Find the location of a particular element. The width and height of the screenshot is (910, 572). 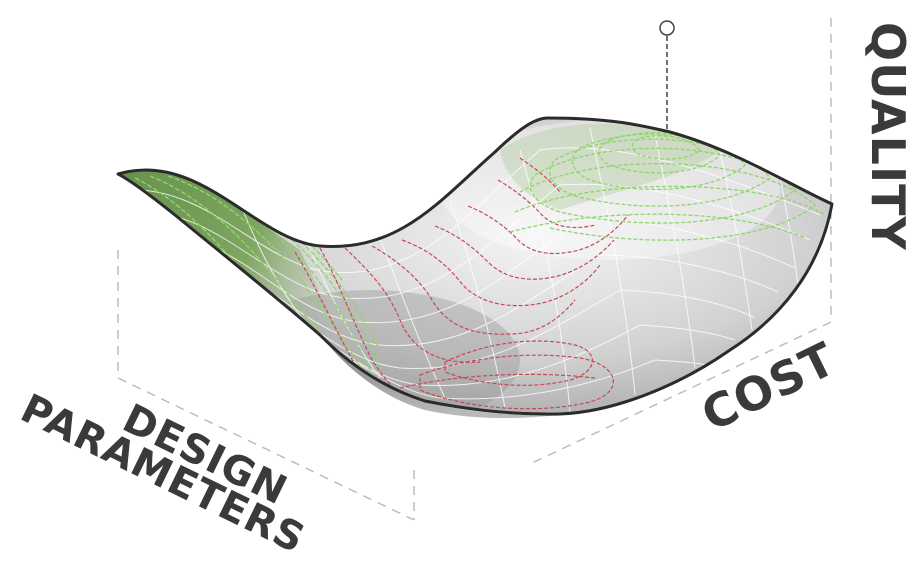

green-contours-crest is located at coordinates (667, 186).